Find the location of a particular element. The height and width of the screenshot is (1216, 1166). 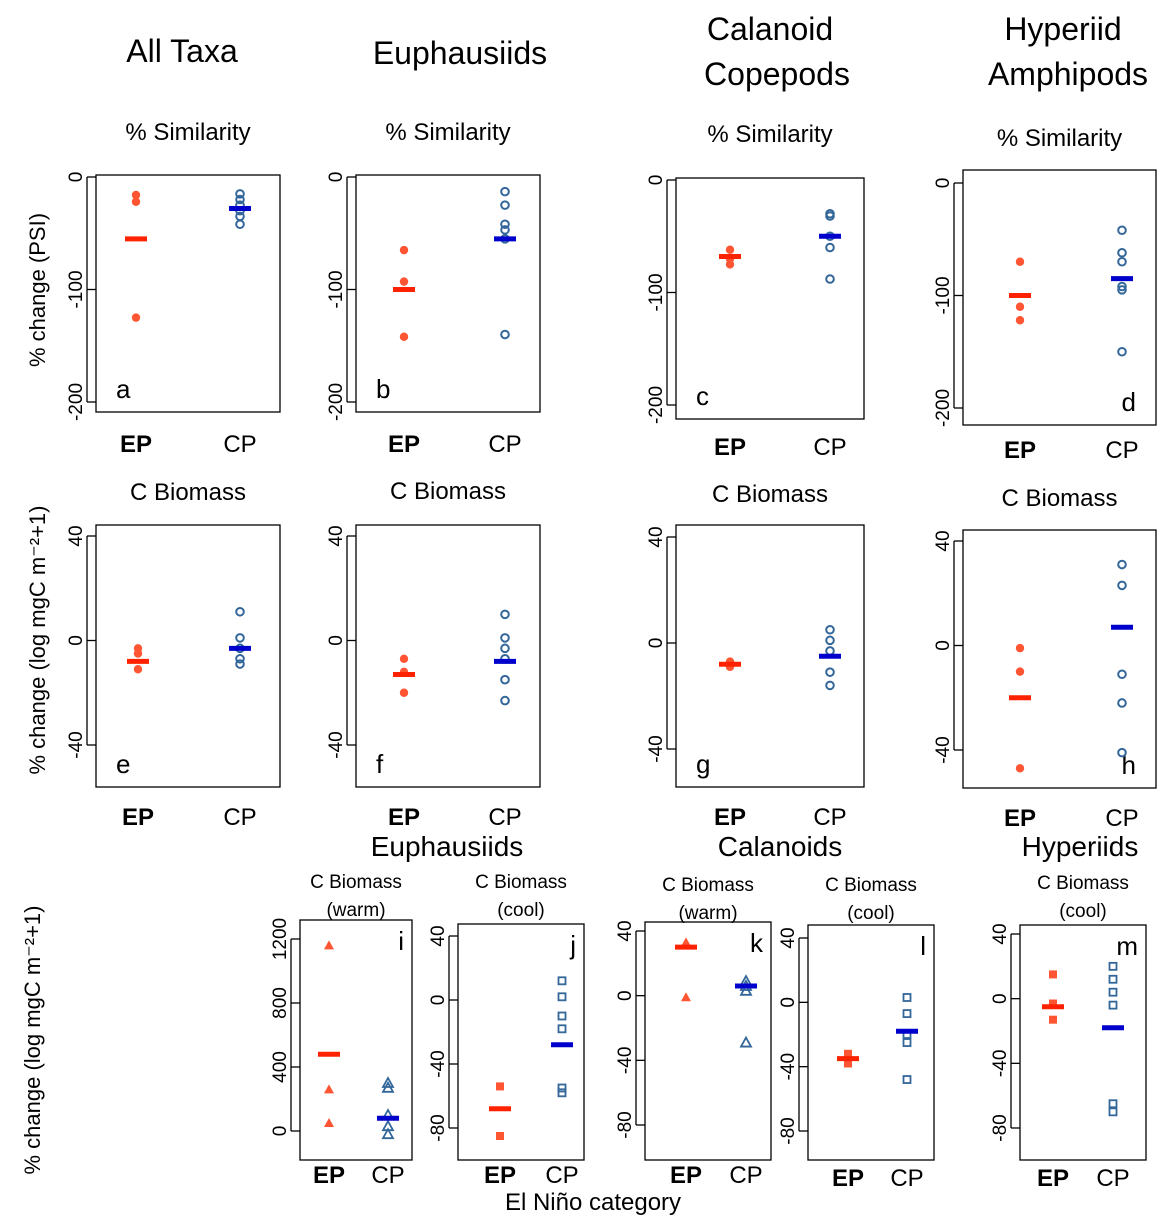

panel-h: C Biomass -40 0 40 EP CP h is located at coordinates (1045, 658).